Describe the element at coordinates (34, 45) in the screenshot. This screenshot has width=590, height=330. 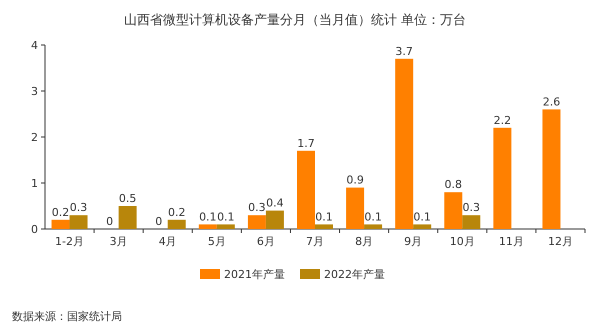
I see `y-tick-label: 4` at that location.